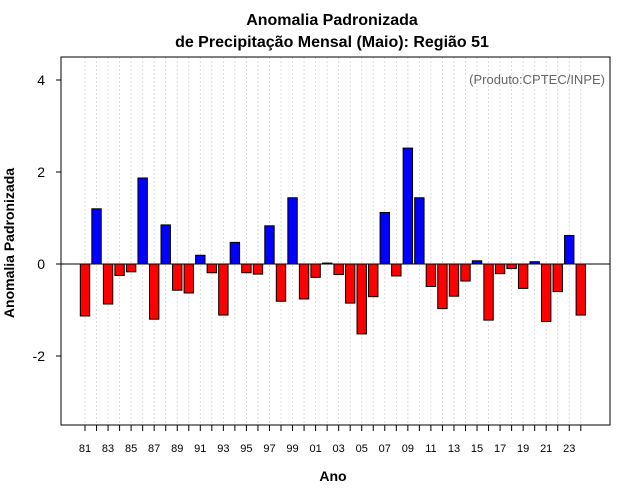 The width and height of the screenshot is (640, 500). Describe the element at coordinates (338, 269) in the screenshot. I see `bar-2003` at that location.